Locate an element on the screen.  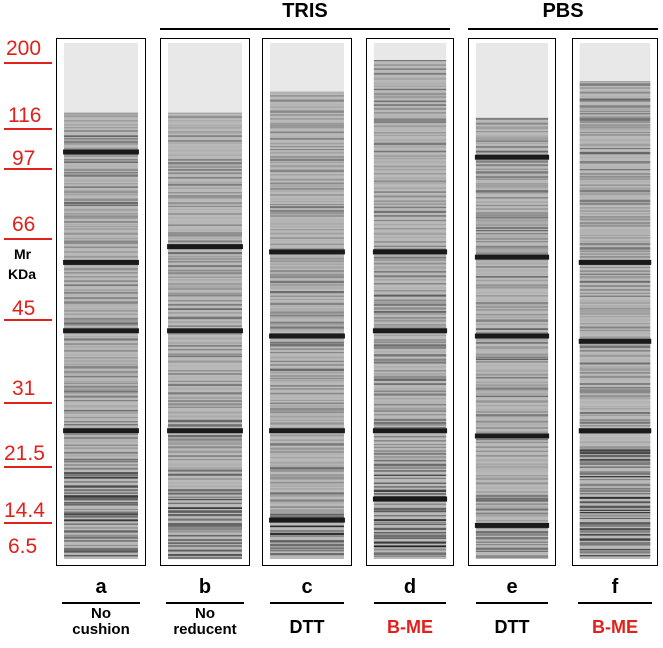
lane-letter-b: b is located at coordinates (205, 587).